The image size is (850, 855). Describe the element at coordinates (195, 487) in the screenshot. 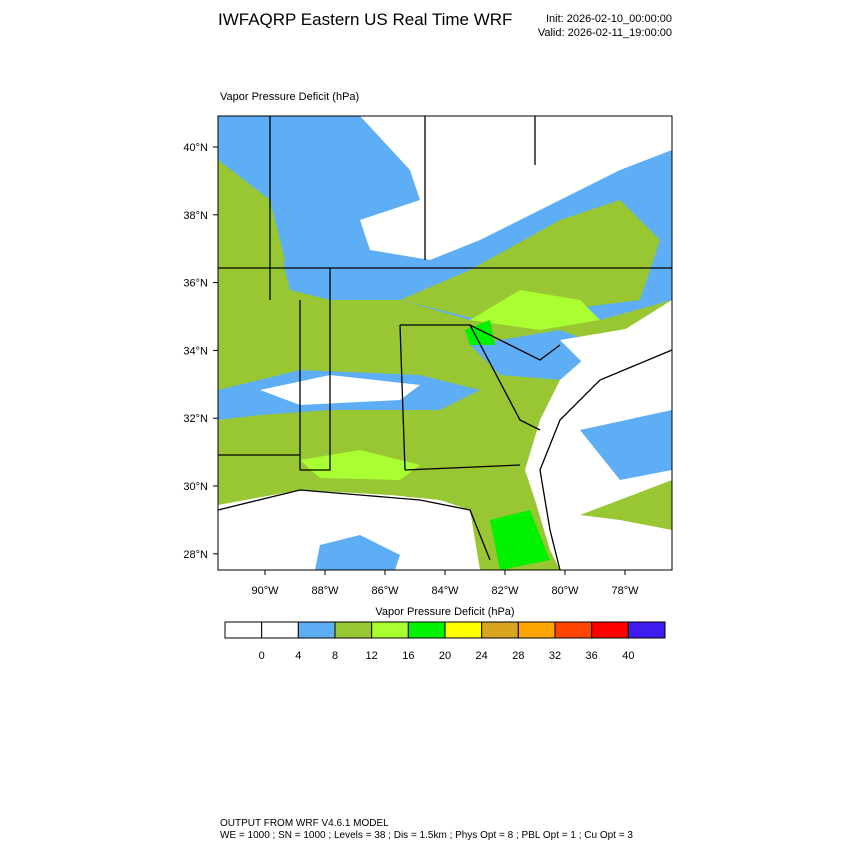

I see `lat-label: 30°N` at that location.